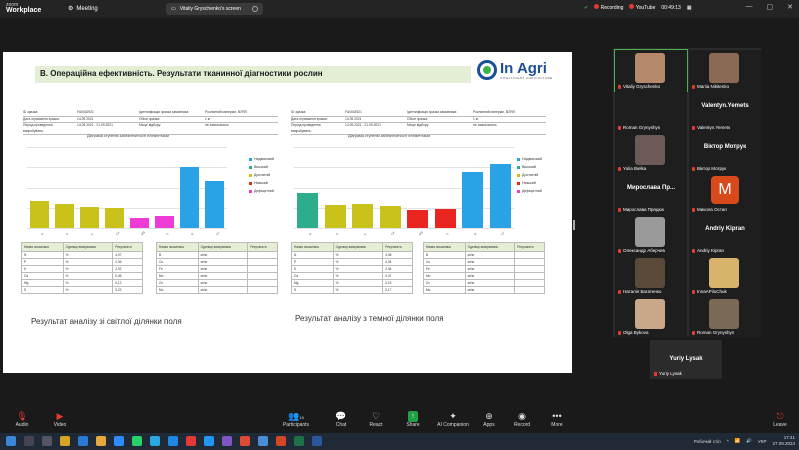 The width and height of the screenshot is (799, 450). Describe the element at coordinates (642, 7) in the screenshot. I see `youtube-indicator: YouTube` at that location.